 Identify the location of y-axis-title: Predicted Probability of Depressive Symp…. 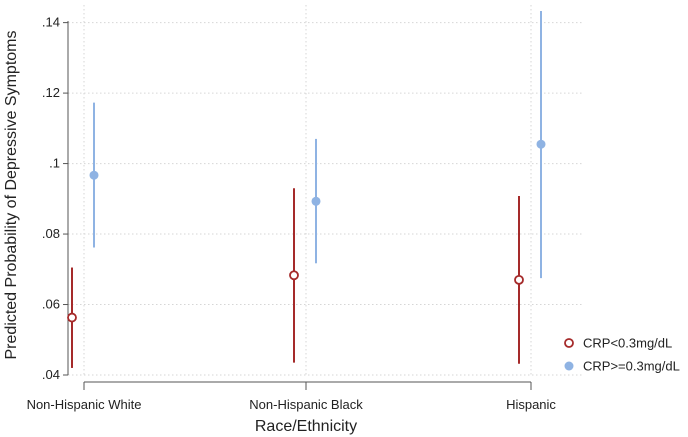
(11, 194).